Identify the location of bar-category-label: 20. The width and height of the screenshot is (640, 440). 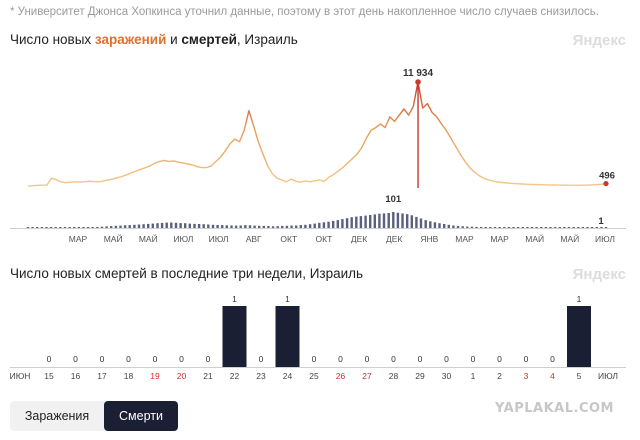
(182, 376).